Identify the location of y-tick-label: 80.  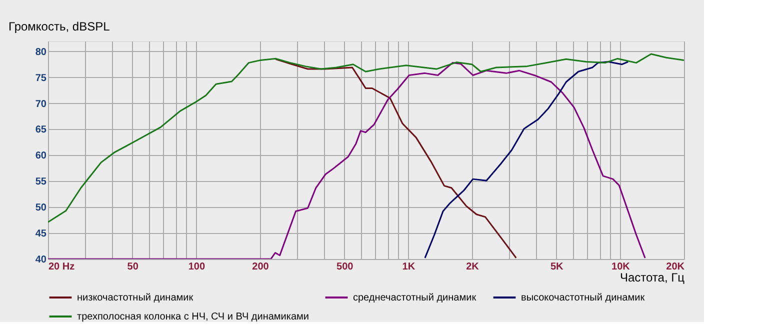
(41, 52).